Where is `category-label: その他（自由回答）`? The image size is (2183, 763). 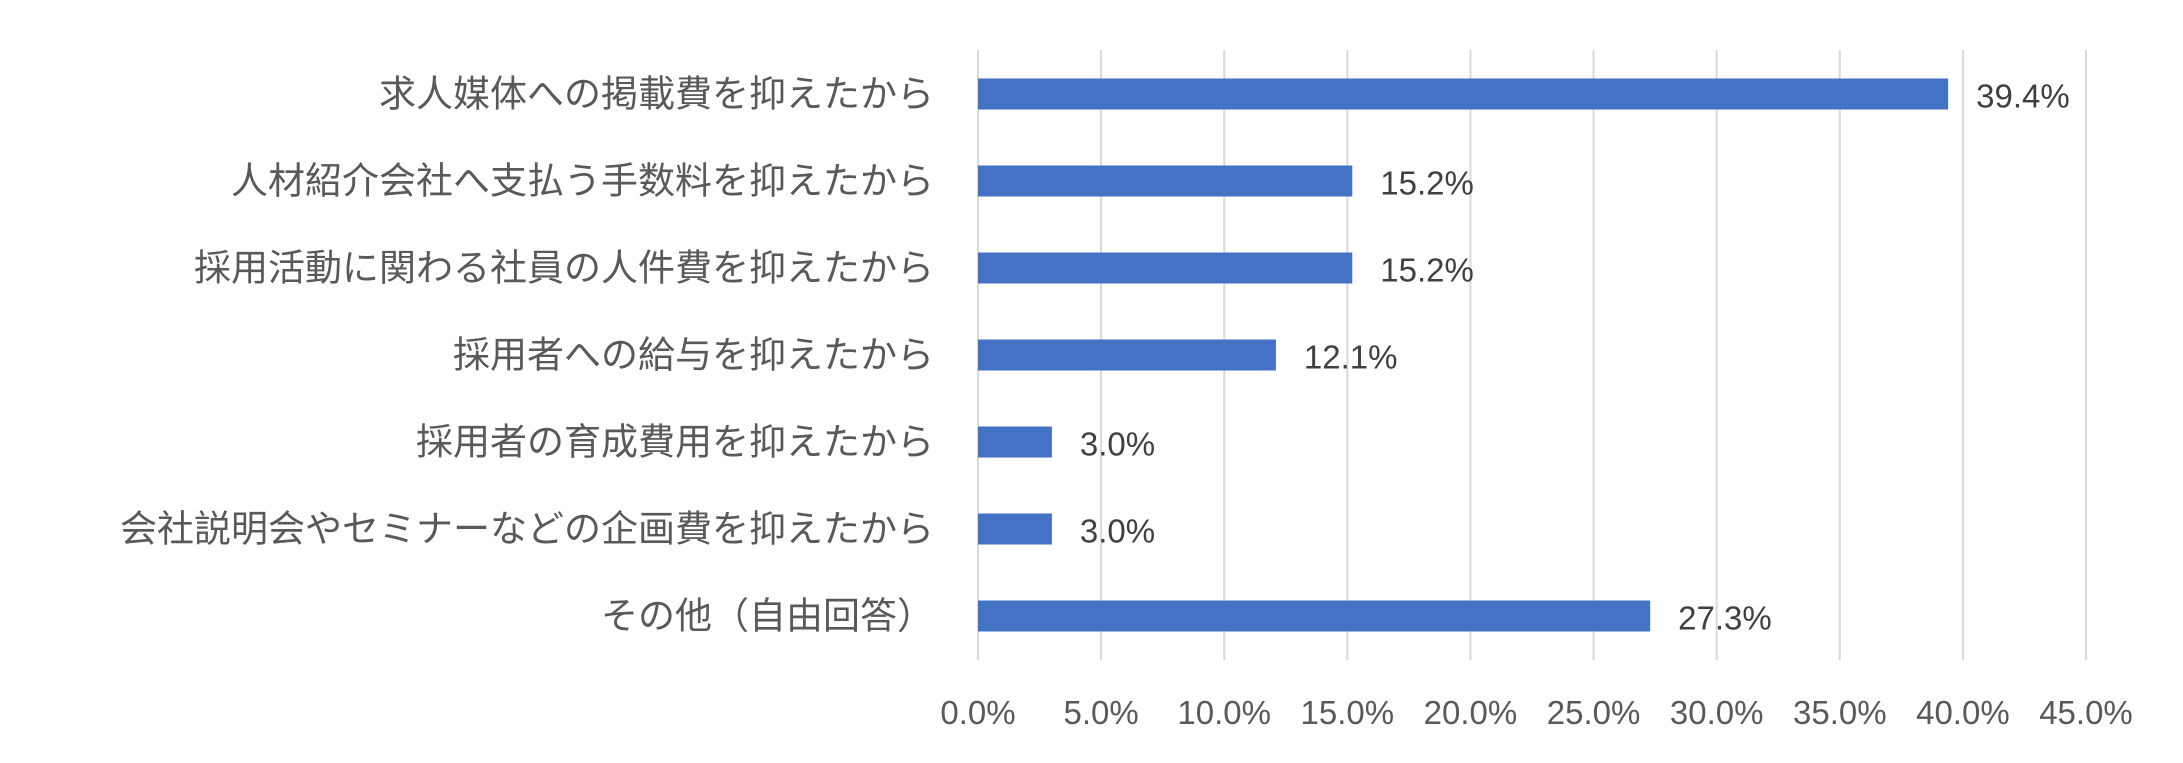 category-label: その他（自由回答） is located at coordinates (767, 616).